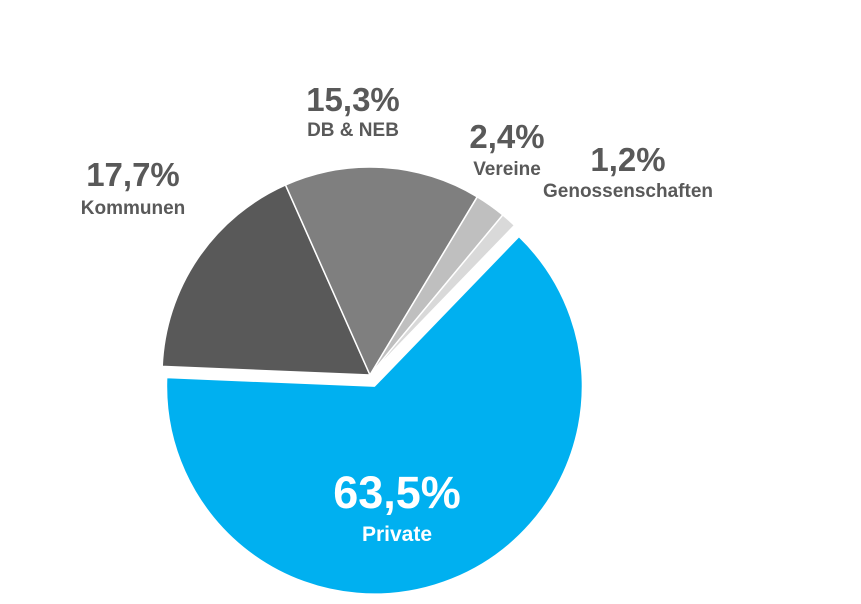  I want to click on slice-label-vereine: Vereine, so click(507, 169).